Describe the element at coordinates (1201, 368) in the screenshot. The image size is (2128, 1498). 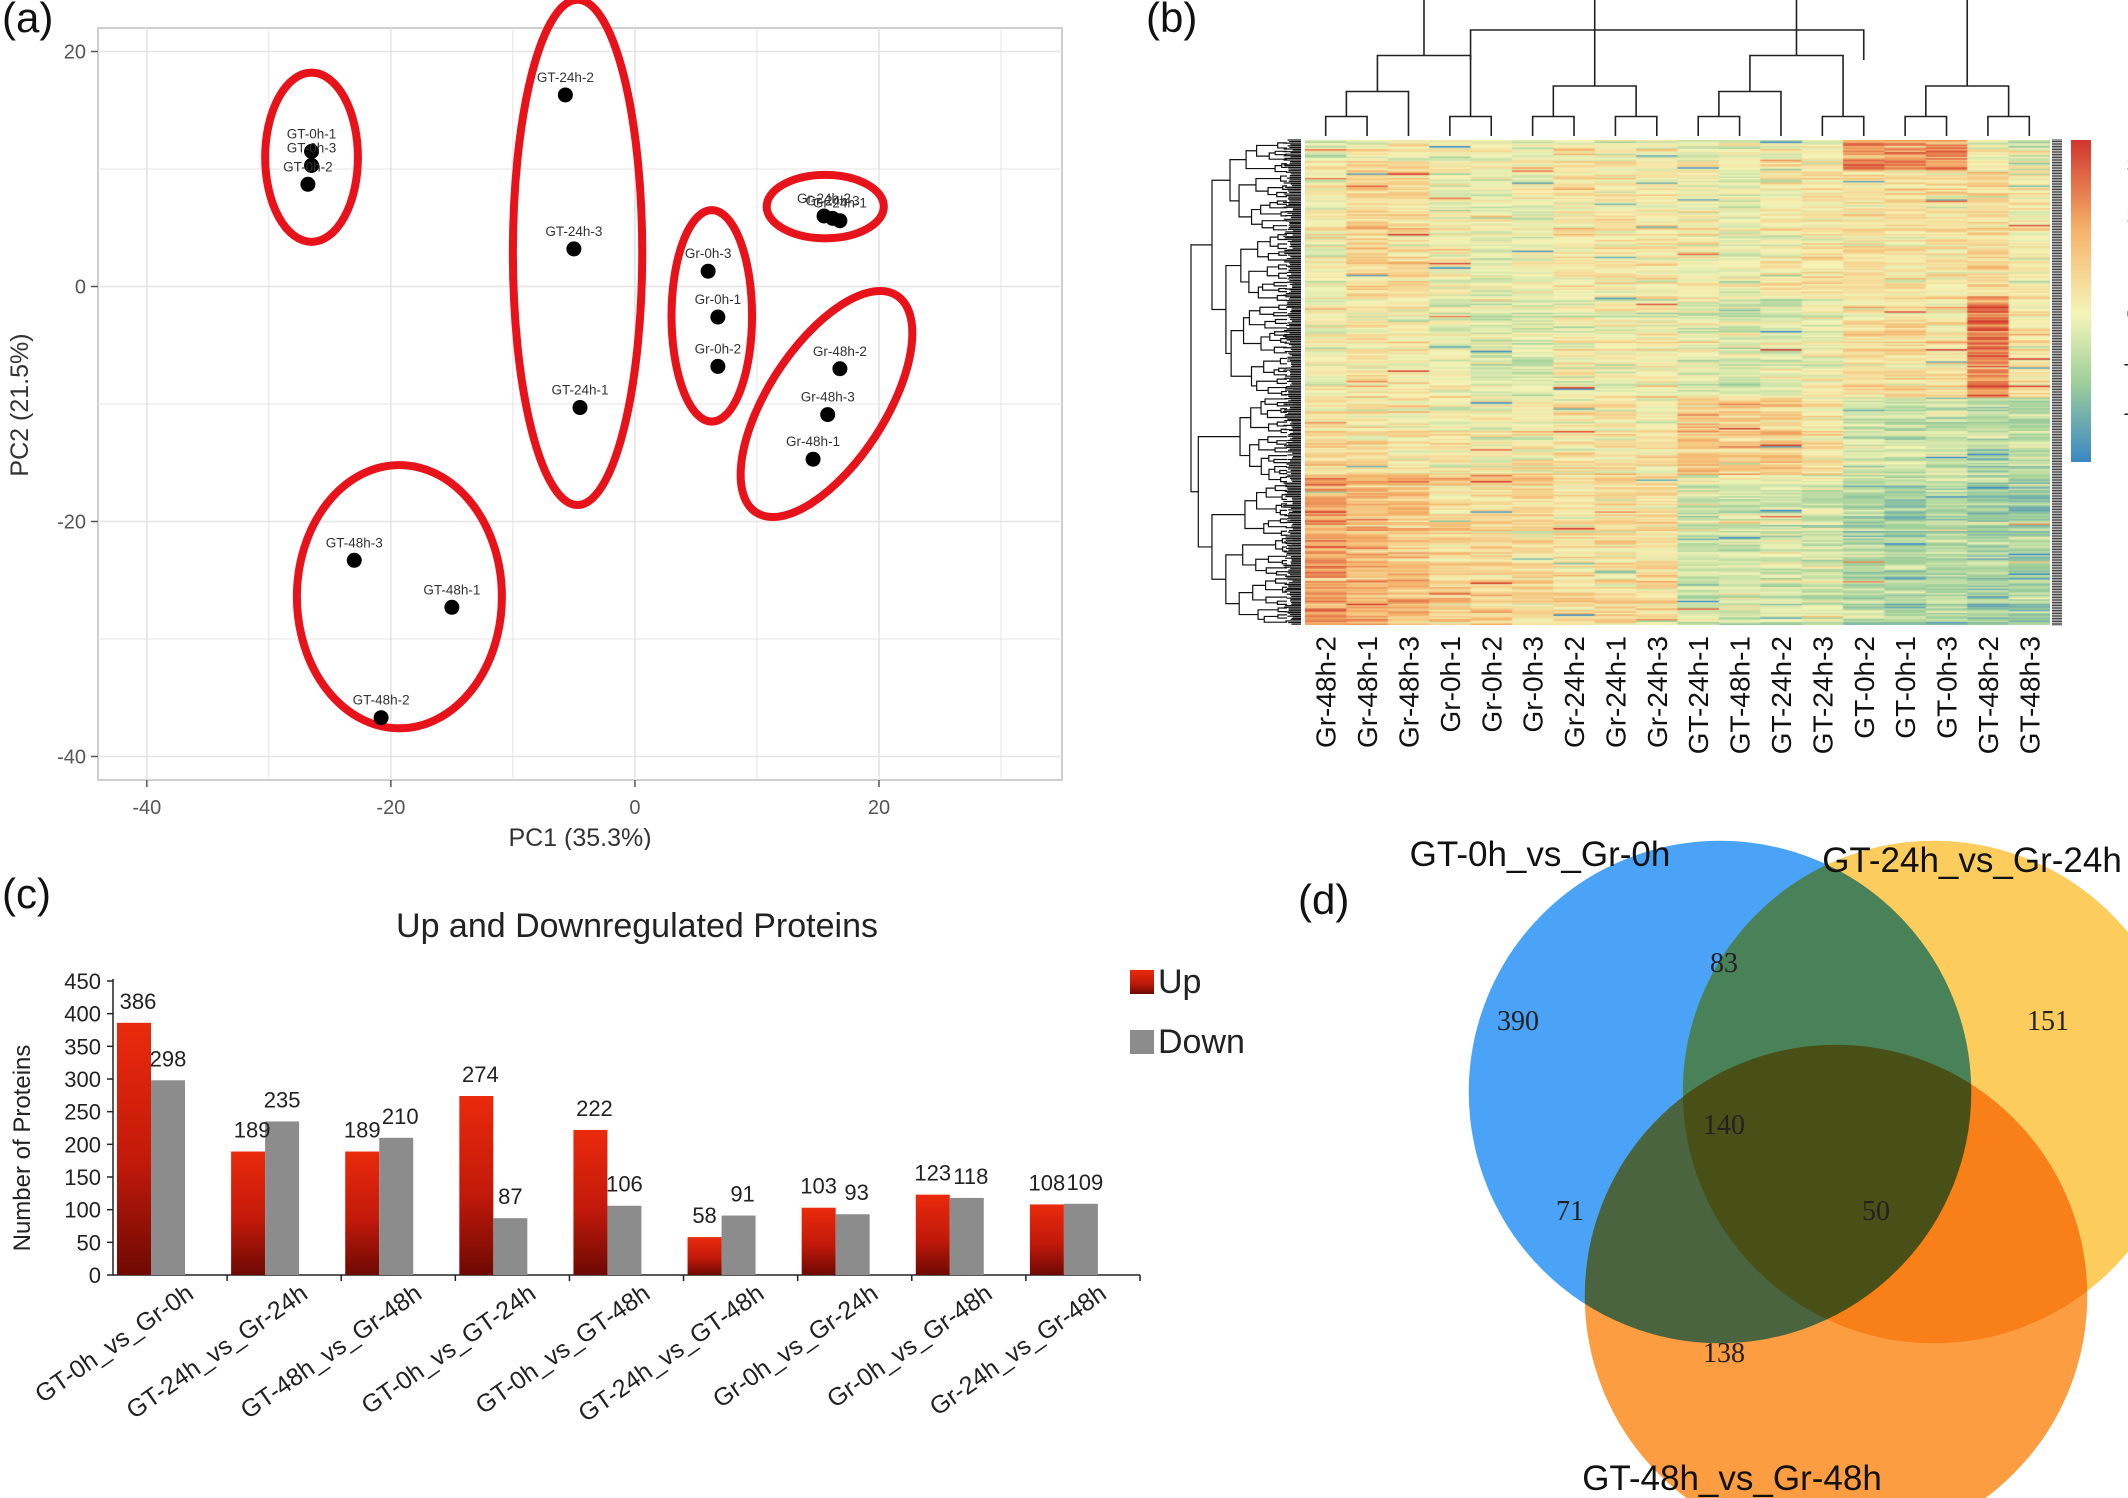
I see `dendrogram-root` at that location.